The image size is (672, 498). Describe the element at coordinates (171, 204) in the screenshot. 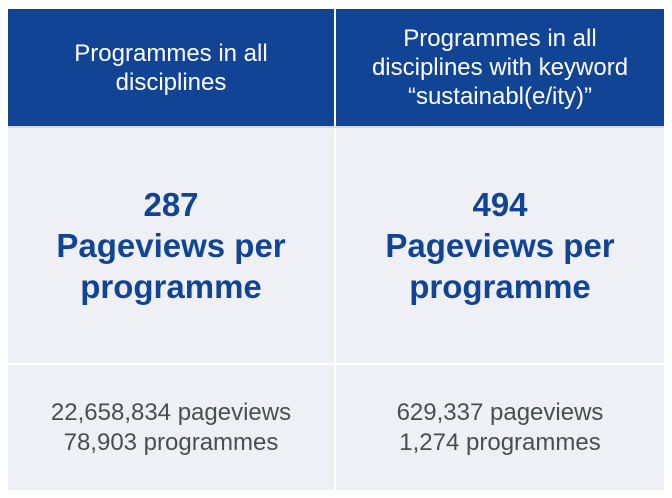

I see `pageviews-per-programme-value: 287` at that location.